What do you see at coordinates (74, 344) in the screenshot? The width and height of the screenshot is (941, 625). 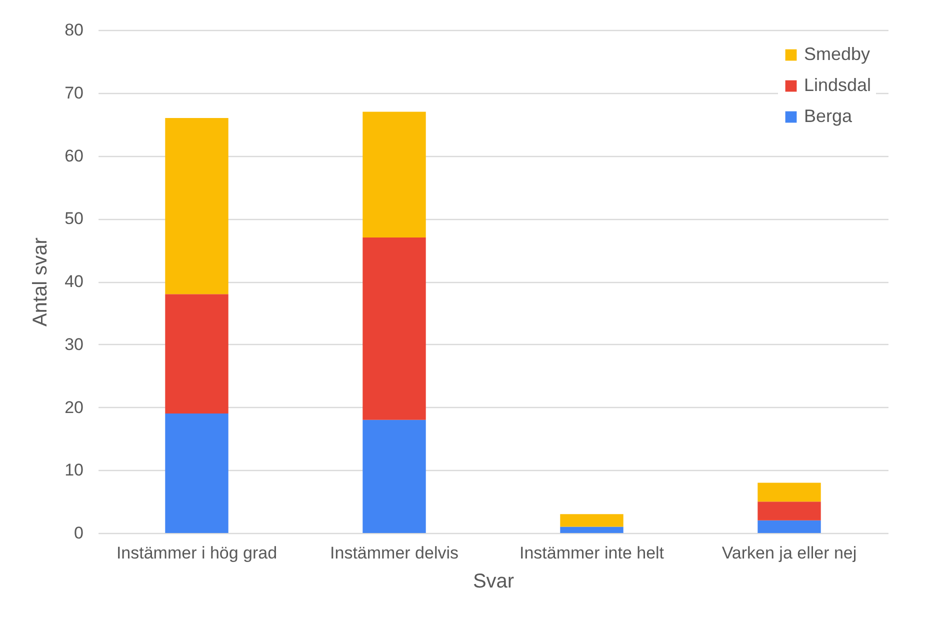 I see `y-tick-label: 30` at bounding box center [74, 344].